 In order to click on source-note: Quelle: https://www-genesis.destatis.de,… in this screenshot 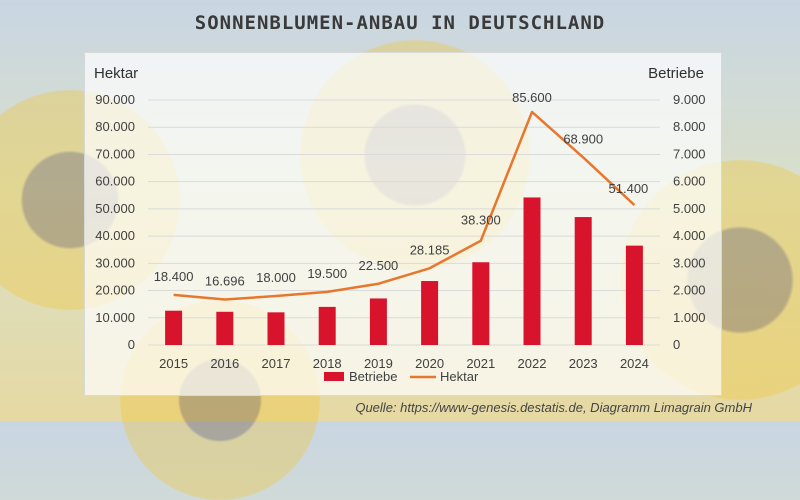, I will do `click(376, 407)`.